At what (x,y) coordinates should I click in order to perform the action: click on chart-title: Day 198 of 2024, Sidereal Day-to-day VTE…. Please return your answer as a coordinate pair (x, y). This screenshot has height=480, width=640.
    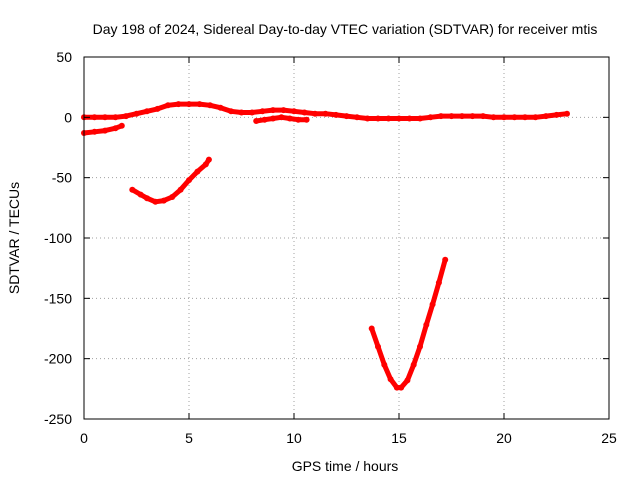
    Looking at the image, I should click on (345, 29).